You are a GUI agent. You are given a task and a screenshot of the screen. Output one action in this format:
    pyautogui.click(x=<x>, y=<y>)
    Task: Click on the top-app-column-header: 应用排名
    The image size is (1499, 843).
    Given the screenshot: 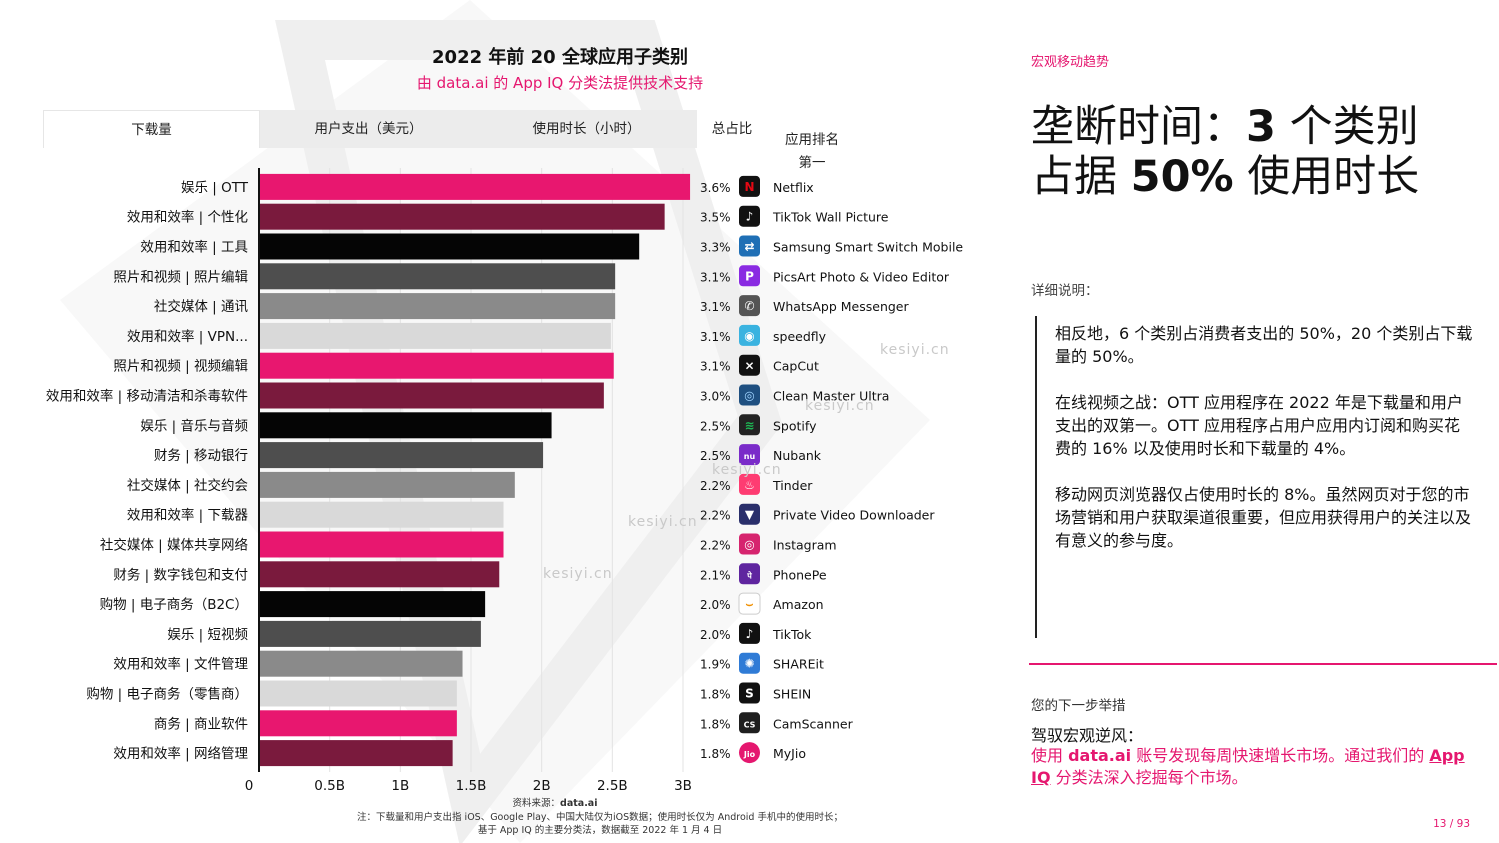 What is the action you would take?
    pyautogui.click(x=812, y=140)
    